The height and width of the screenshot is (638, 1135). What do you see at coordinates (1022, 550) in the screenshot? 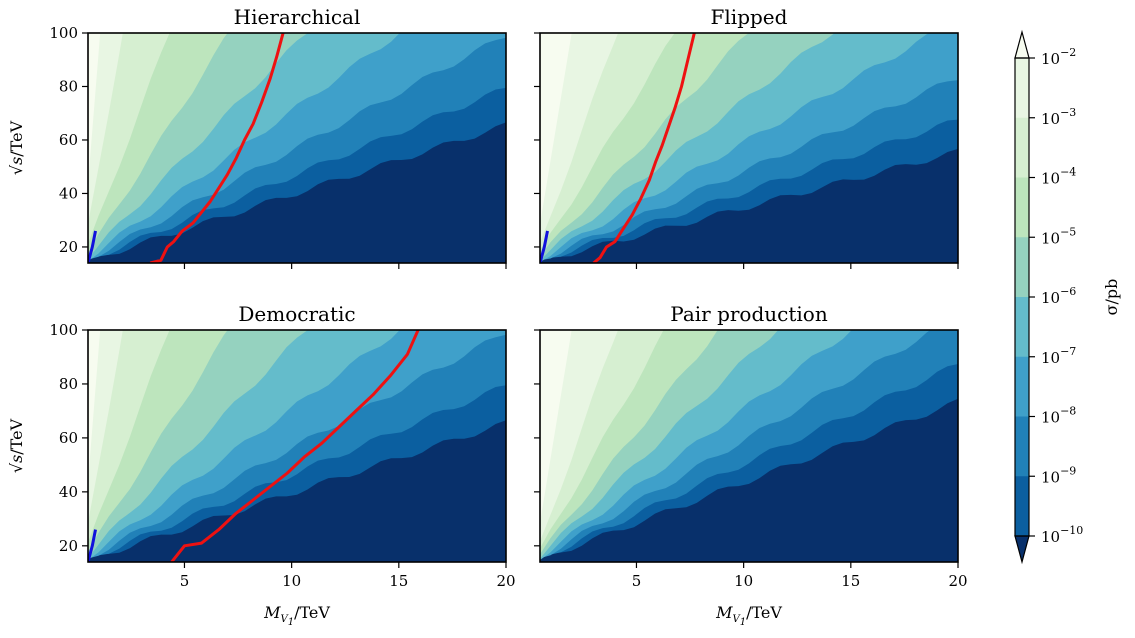
I see `colorbar-extend-bottom` at bounding box center [1022, 550].